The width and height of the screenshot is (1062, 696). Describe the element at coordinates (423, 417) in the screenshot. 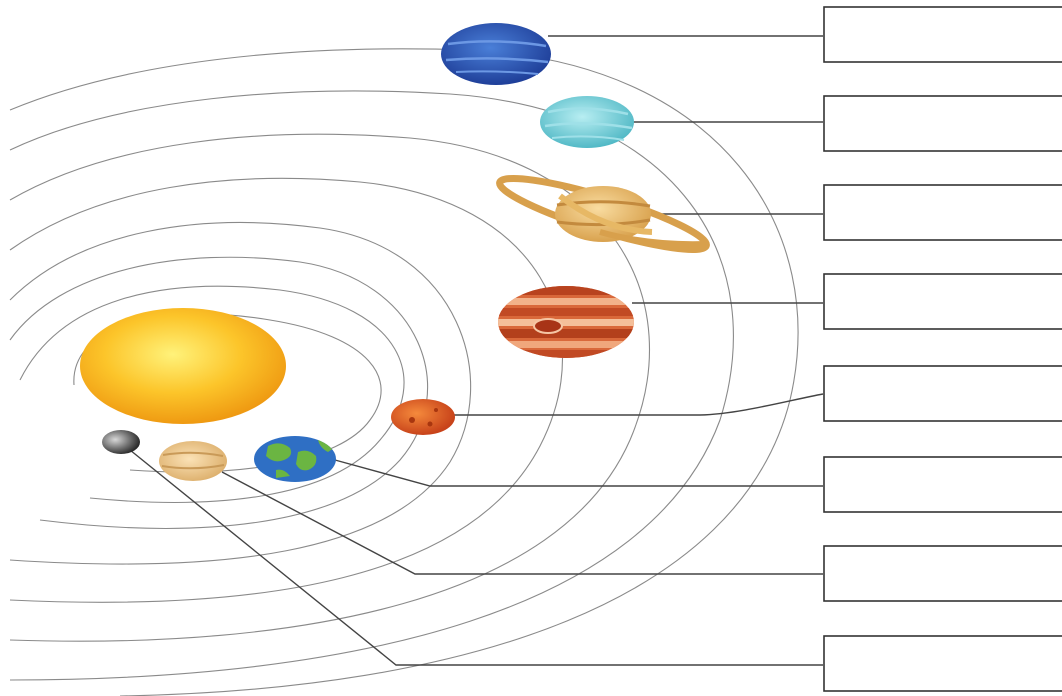

I see `mars-icon` at that location.